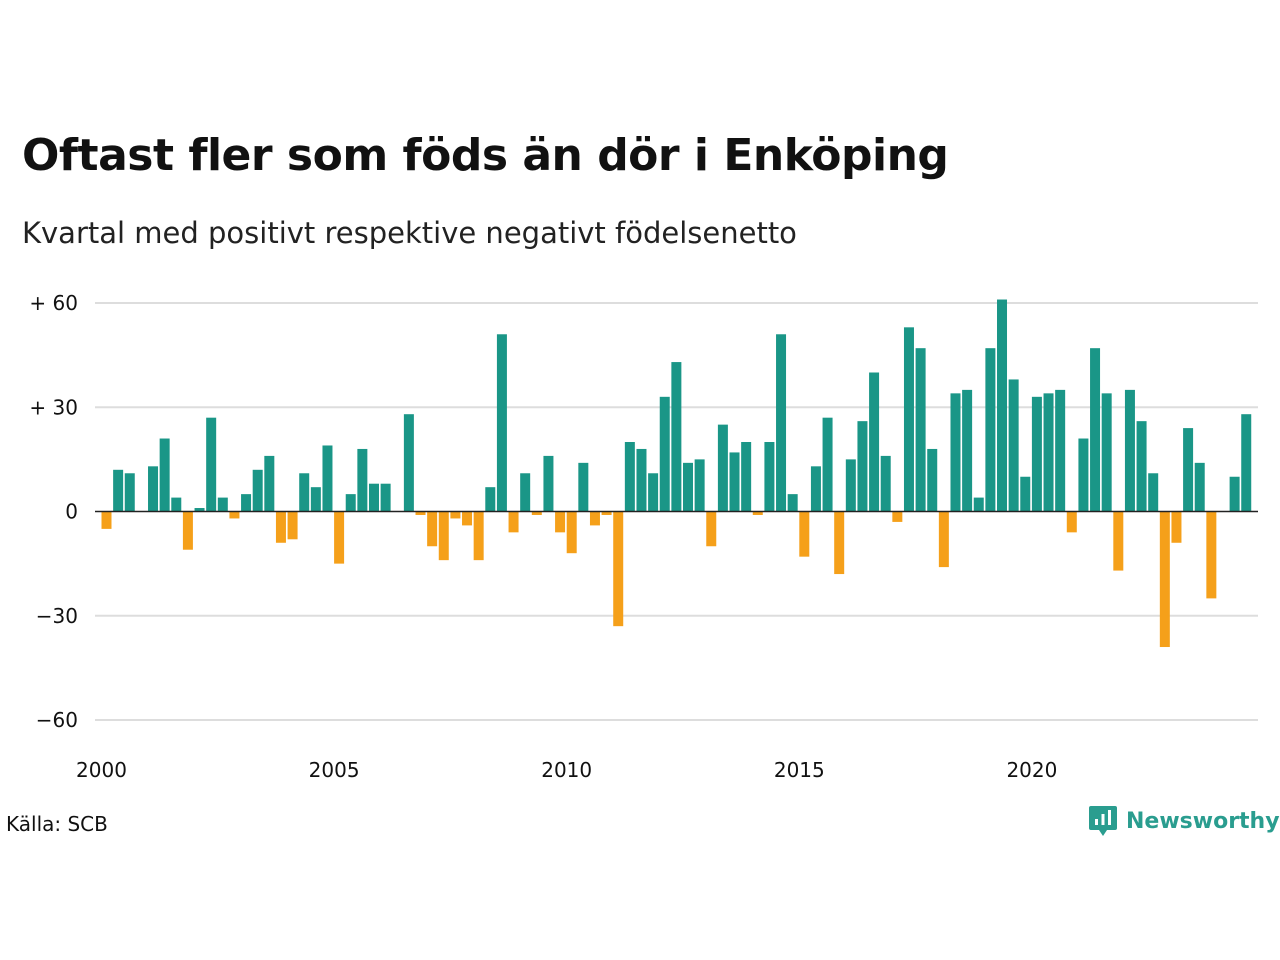 Image resolution: width=1280 pixels, height=960 pixels. I want to click on y-tick-label: −30, so click(57, 616).